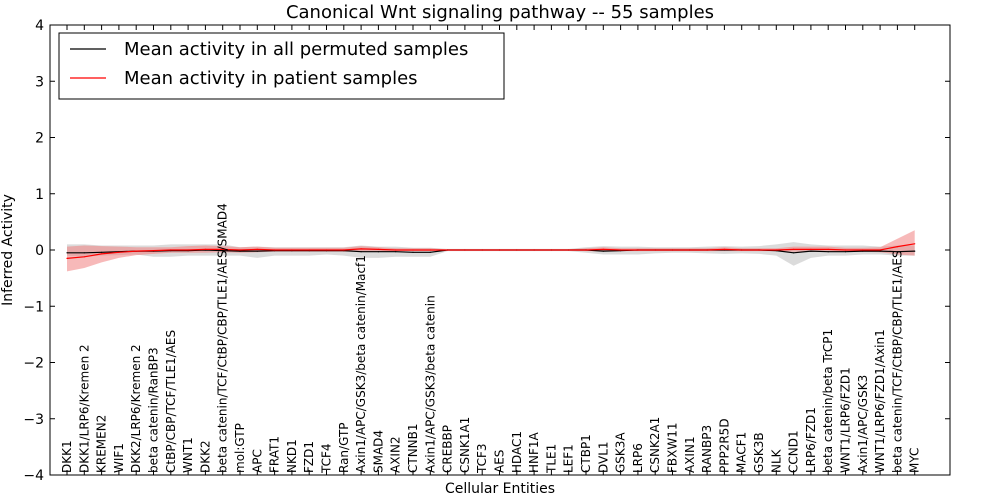  I want to click on category-label: DKK1/LRP6/Kremen 2, so click(84, 408).